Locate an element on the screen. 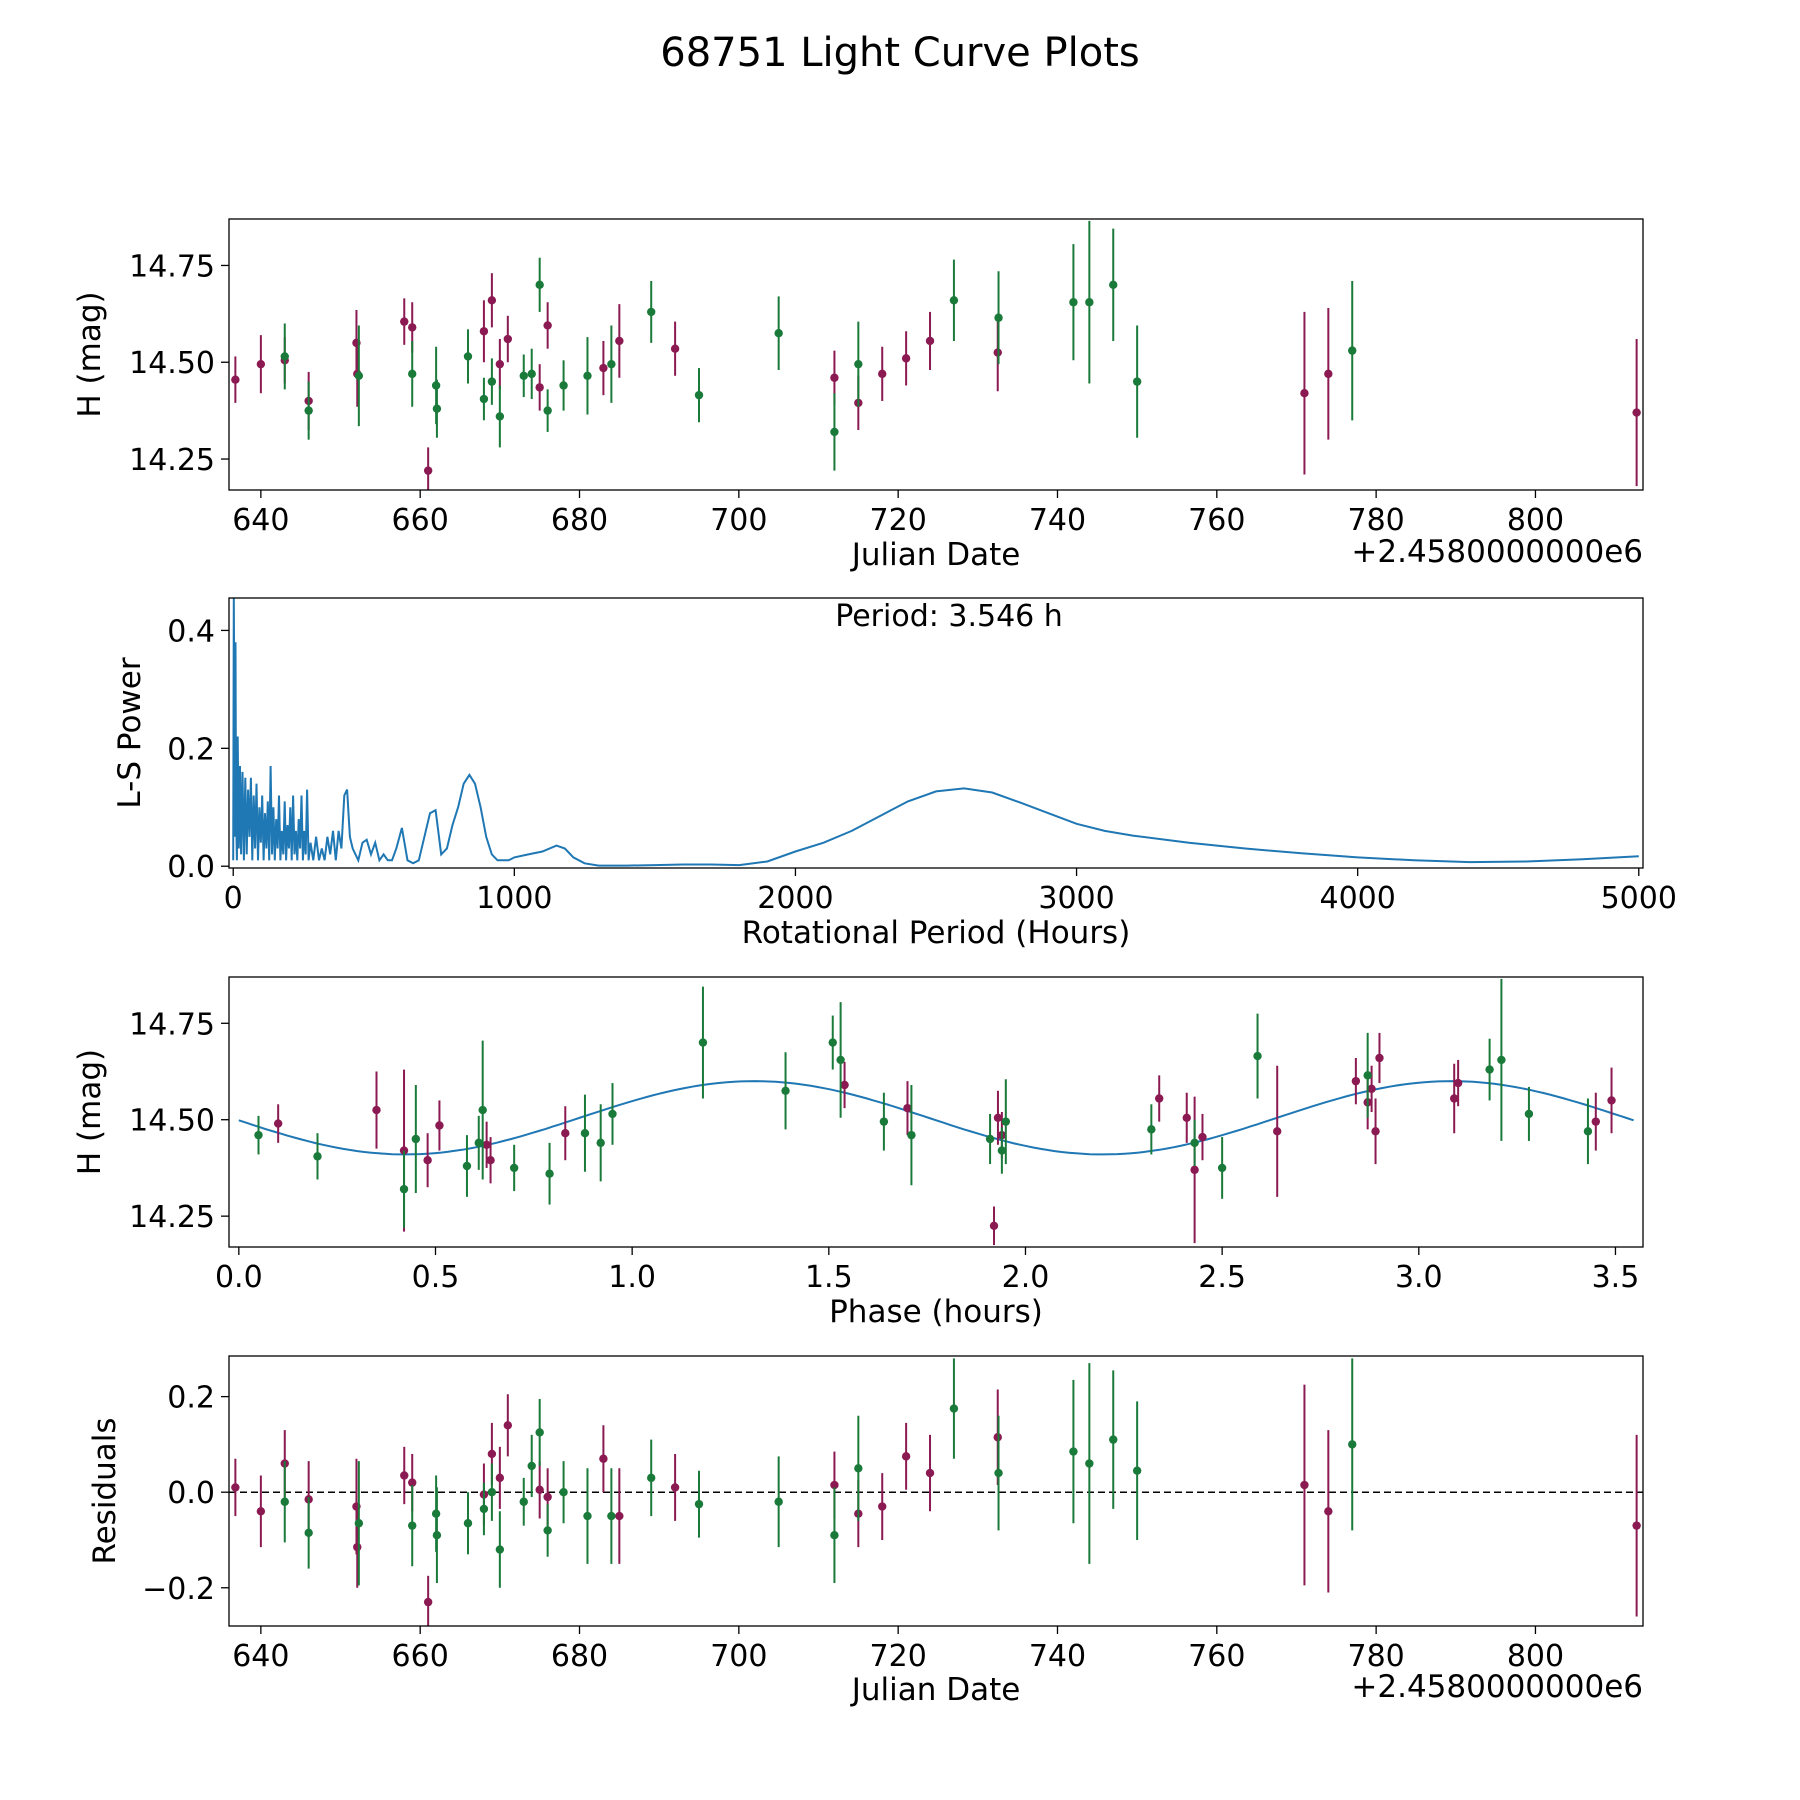 The image size is (1800, 1800). lightcurve-ytick-label: 14.75 is located at coordinates (172, 266).